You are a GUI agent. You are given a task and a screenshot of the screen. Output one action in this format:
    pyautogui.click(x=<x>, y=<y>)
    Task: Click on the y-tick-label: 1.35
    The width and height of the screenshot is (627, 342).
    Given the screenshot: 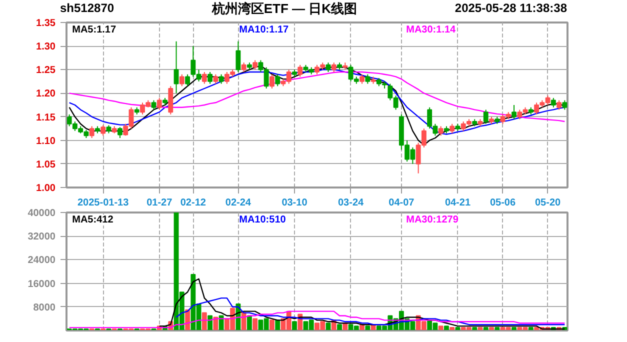 What is the action you would take?
    pyautogui.click(x=46, y=23)
    